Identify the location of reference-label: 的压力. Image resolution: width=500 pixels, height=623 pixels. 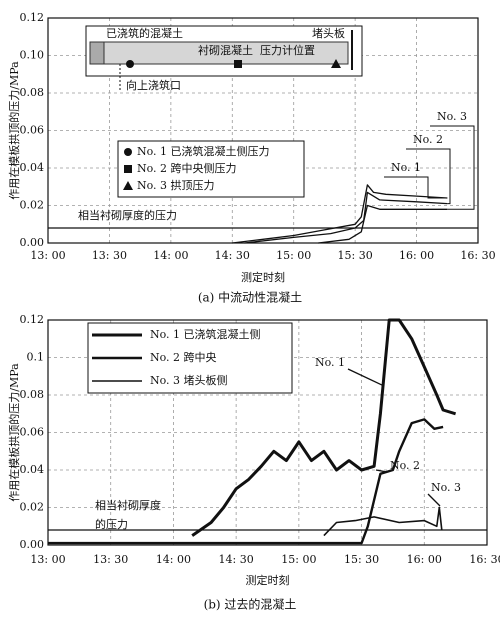
(111, 524).